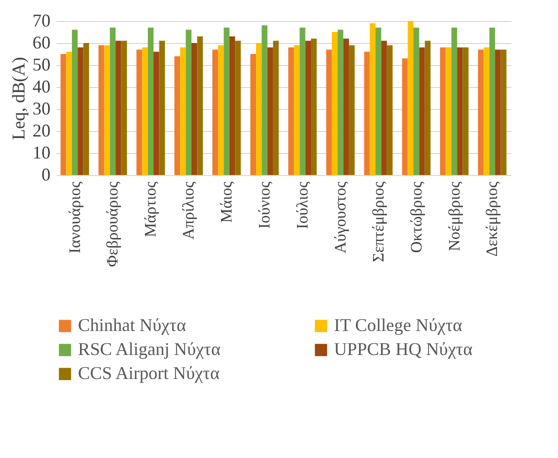  What do you see at coordinates (455, 216) in the screenshot?
I see `x-tick-label: Νοέμβριος` at bounding box center [455, 216].